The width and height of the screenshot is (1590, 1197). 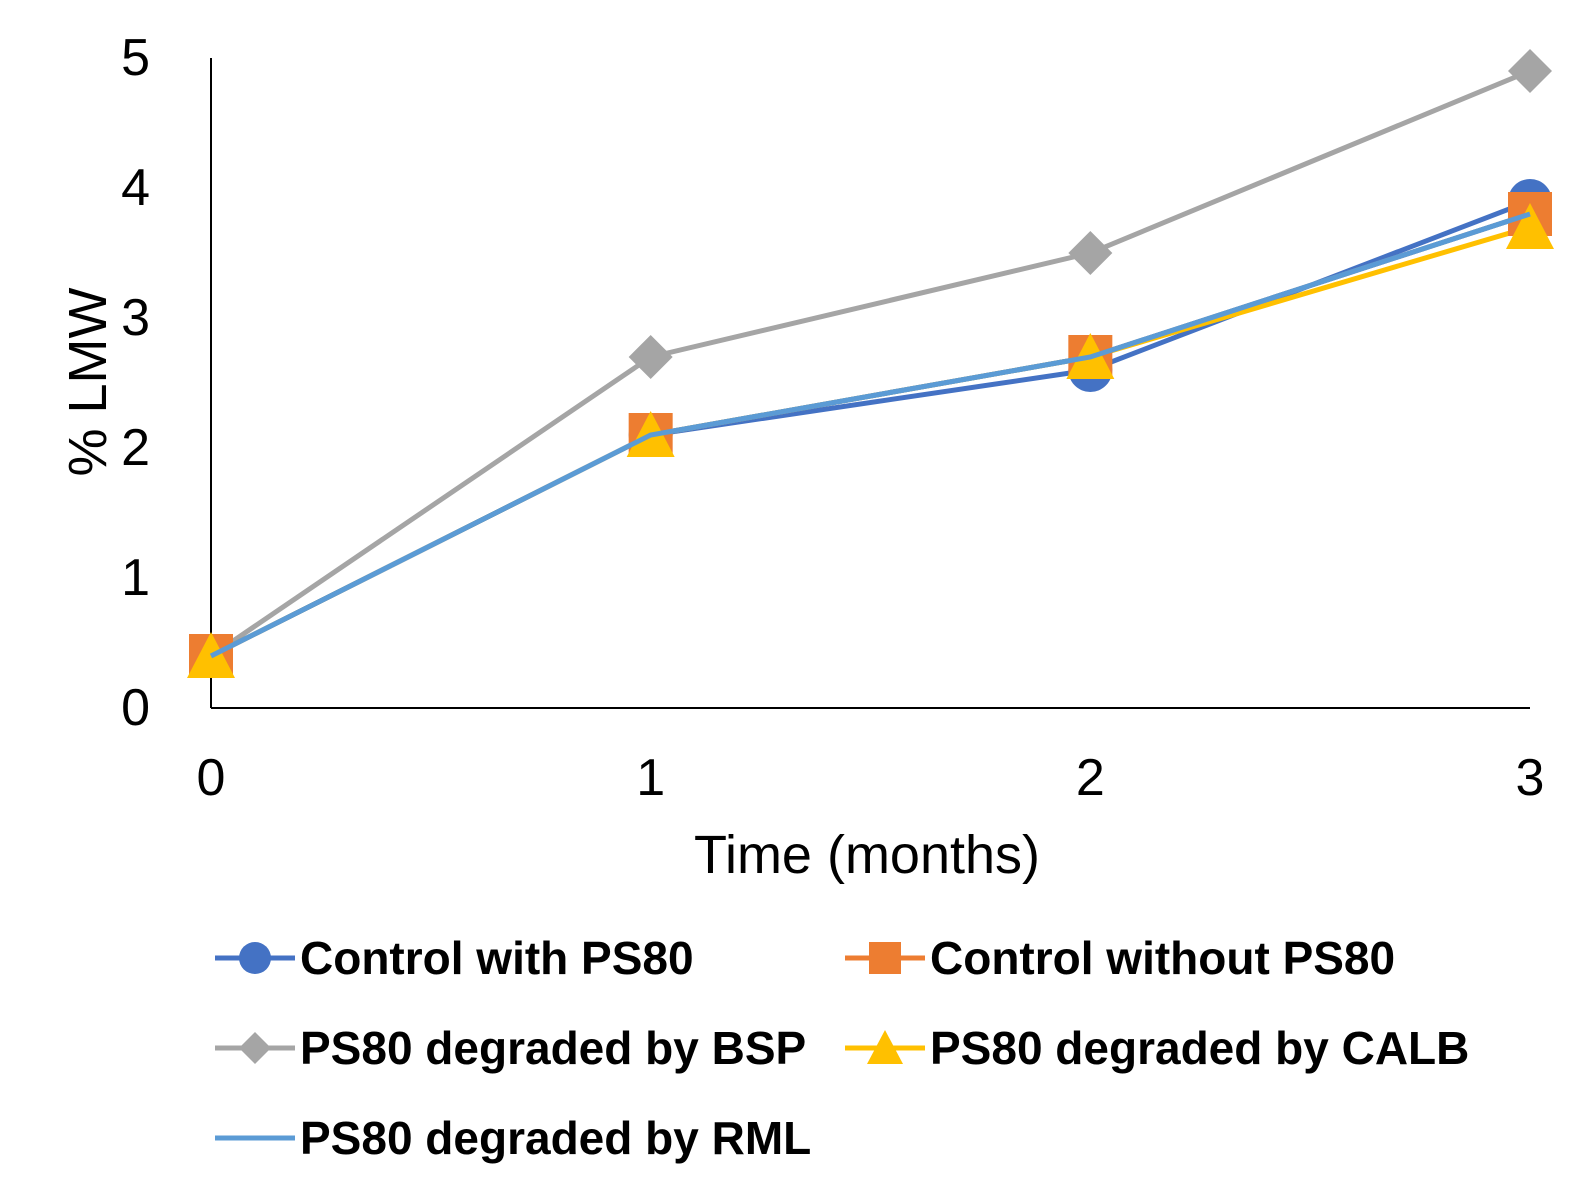 What do you see at coordinates (497, 958) in the screenshot?
I see `legend-label: Control with PS80` at bounding box center [497, 958].